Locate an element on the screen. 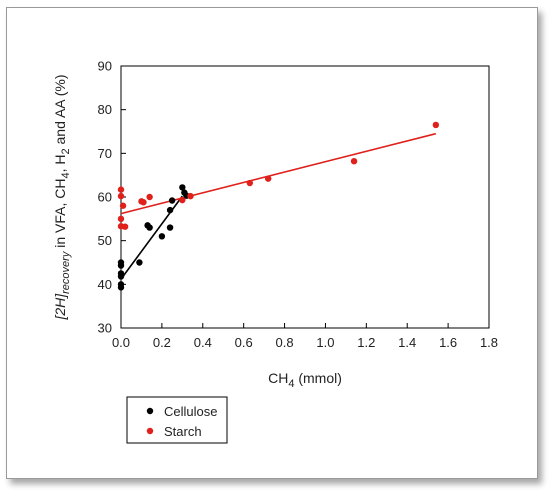 Image resolution: width=550 pixels, height=491 pixels. x-tick-label: 1.2 is located at coordinates (366, 342).